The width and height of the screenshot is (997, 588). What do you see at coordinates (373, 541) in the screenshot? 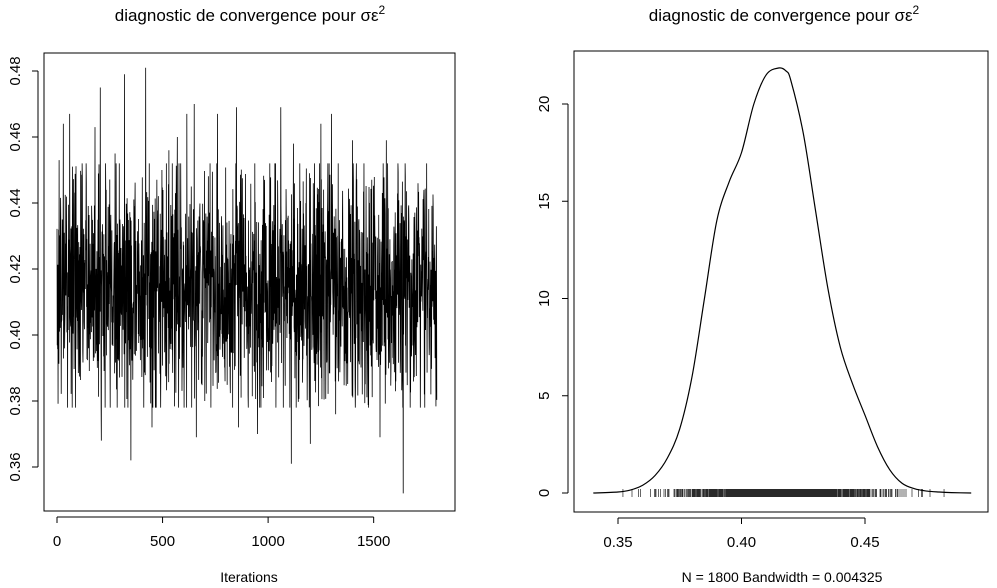
I see `x-tick-label: 1500` at bounding box center [373, 541].